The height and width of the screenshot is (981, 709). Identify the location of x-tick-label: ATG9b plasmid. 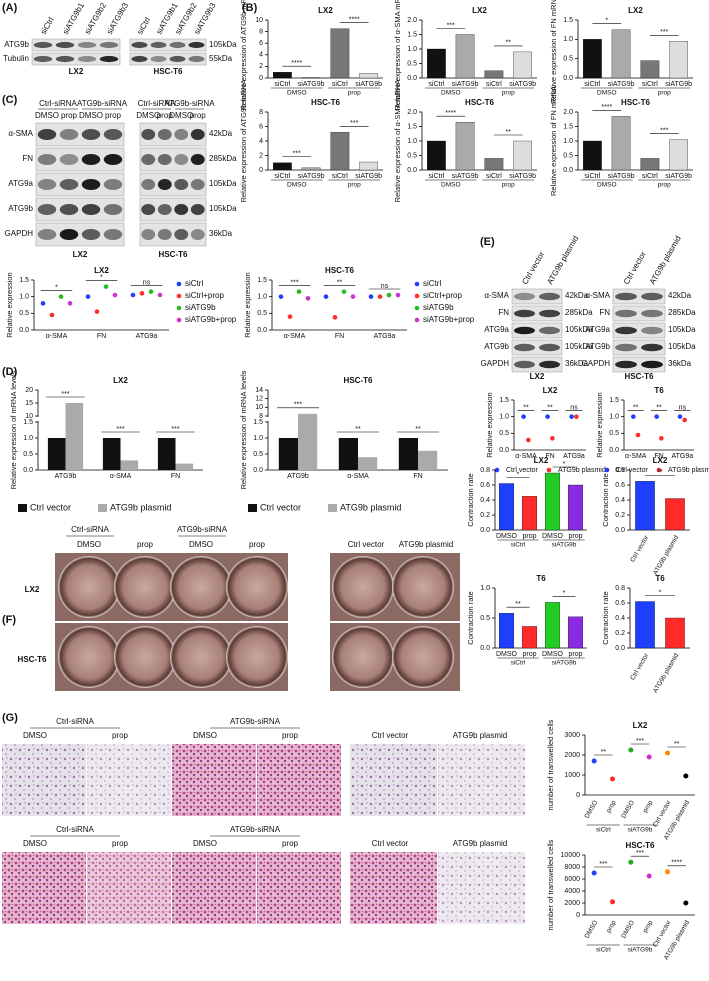
(666, 673).